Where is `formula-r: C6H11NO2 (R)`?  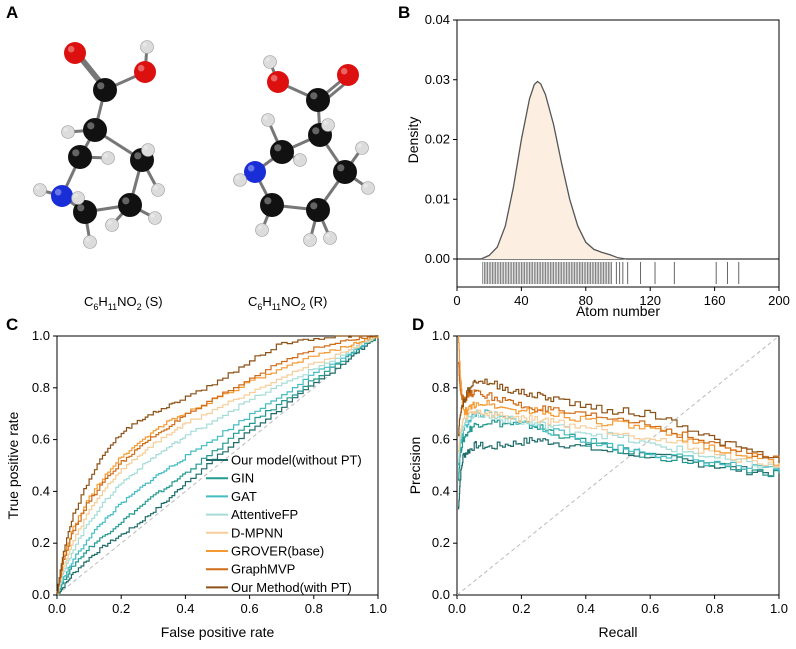
formula-r: C6H11NO2 (R) is located at coordinates (287, 303).